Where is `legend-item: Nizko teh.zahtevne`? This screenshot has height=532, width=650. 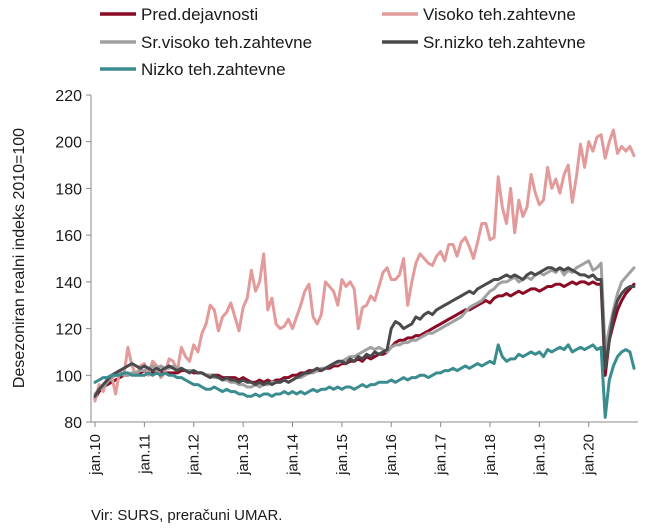
legend-item: Nizko teh.zahtevne is located at coordinates (193, 69).